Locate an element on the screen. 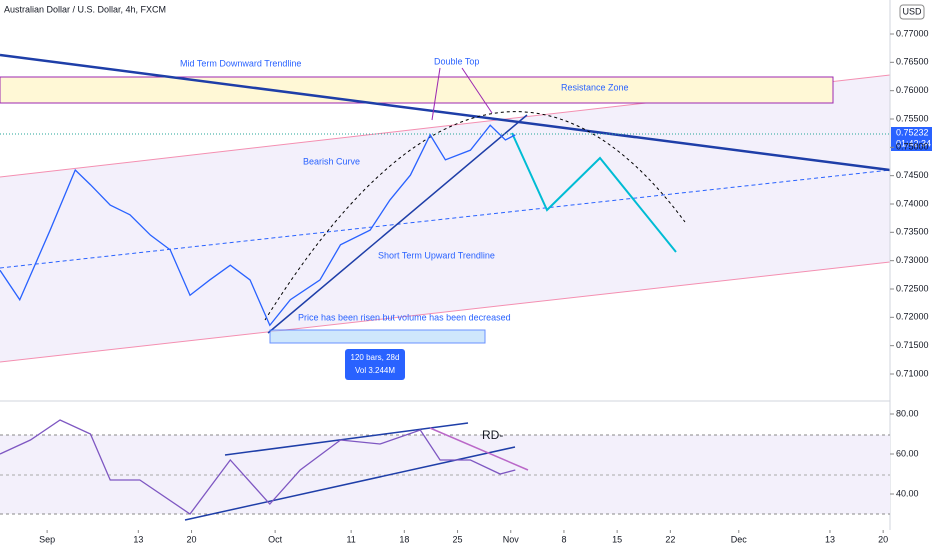 The width and height of the screenshot is (932, 550). annotation: Double Top is located at coordinates (456, 61).